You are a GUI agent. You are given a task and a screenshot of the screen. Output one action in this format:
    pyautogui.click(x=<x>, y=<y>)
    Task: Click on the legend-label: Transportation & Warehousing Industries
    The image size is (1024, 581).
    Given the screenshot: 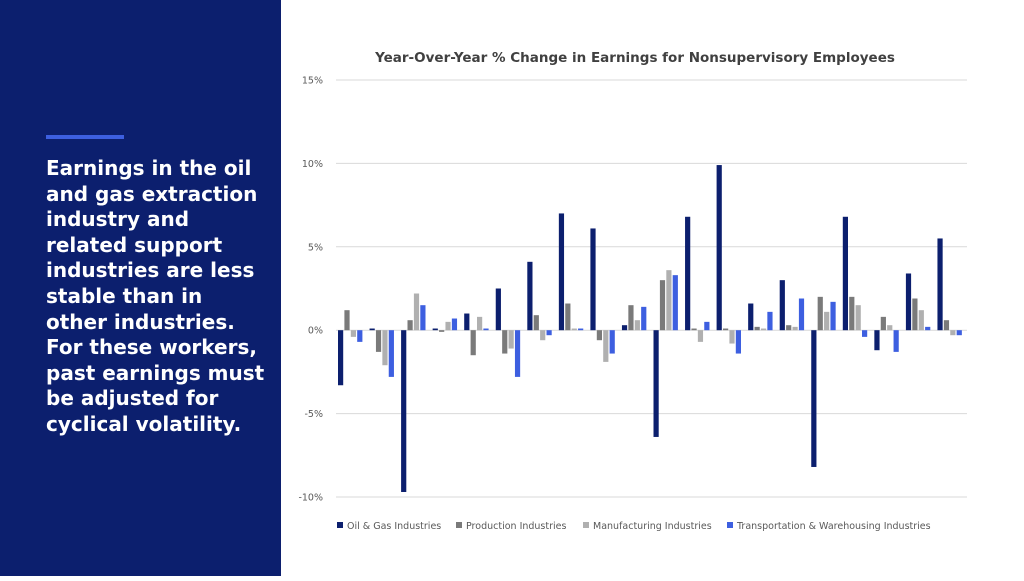 What is the action you would take?
    pyautogui.click(x=833, y=526)
    